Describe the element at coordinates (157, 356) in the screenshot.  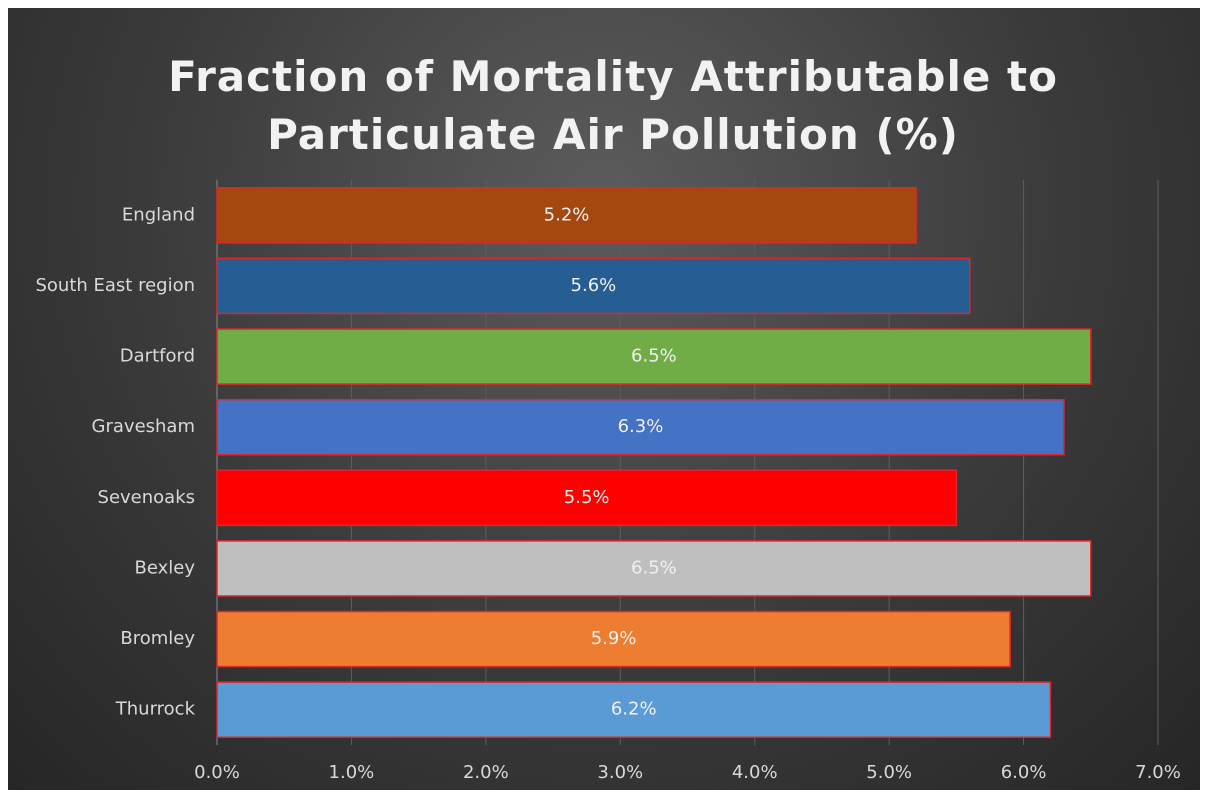
I see `y-tick-label: Dartford` at that location.